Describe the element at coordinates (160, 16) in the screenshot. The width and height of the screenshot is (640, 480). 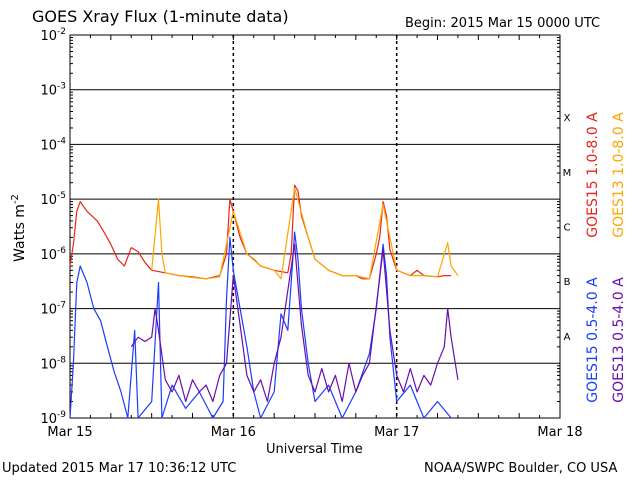
I see `chart-title: GOES Xray Flux (1-minute data)` at that location.